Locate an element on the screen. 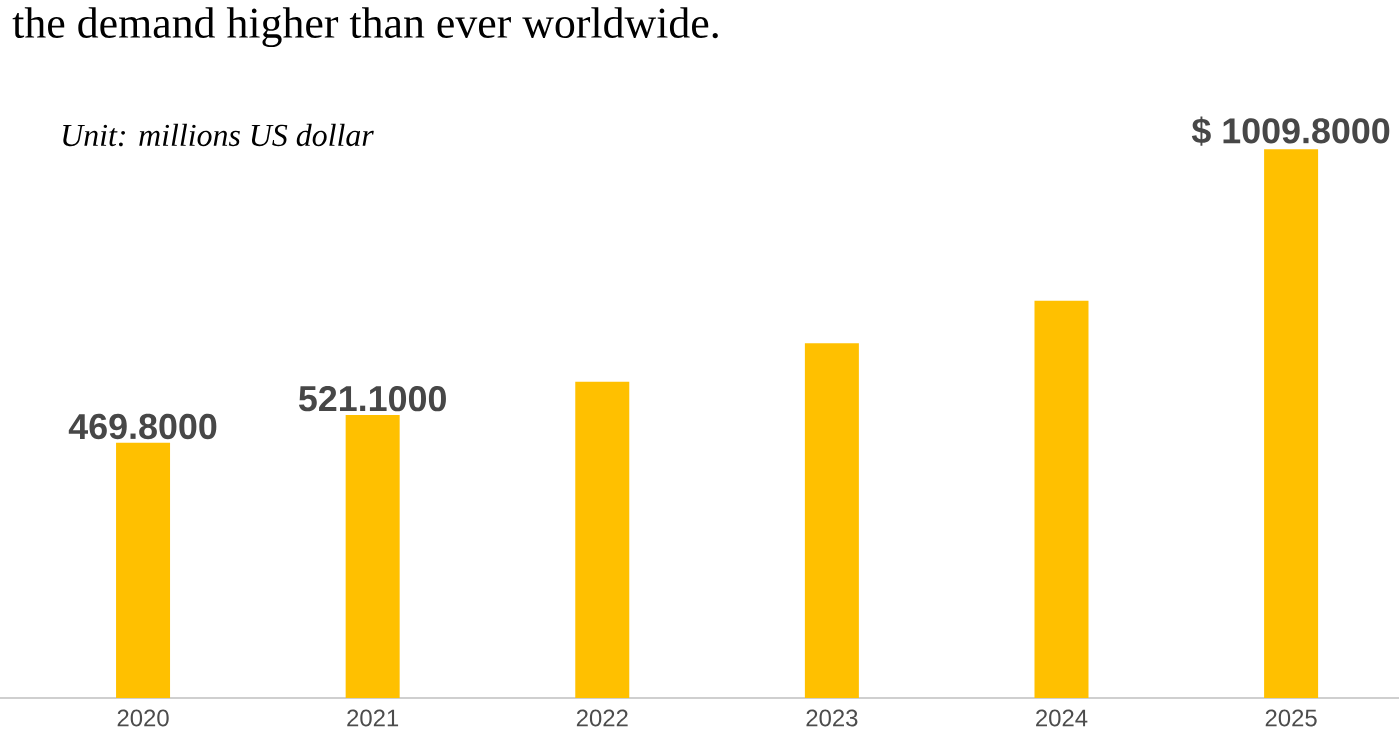  chart-title: the demand higher than ever worldwide. is located at coordinates (365, 27).